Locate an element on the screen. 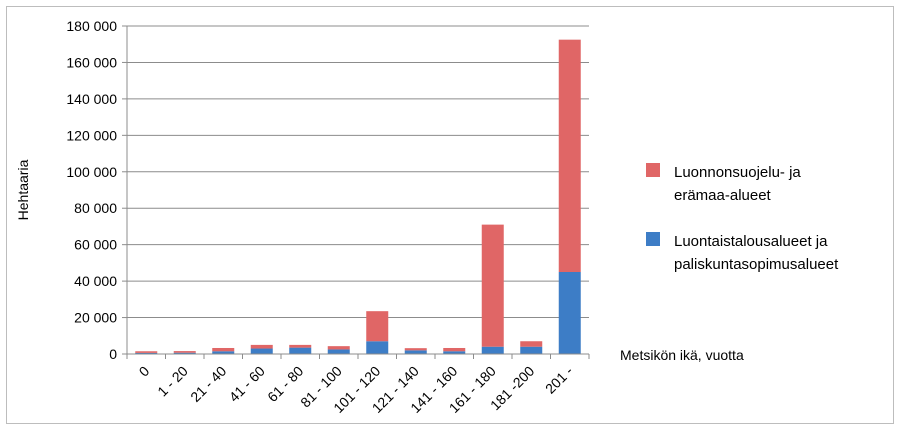  y-tick-label: 140 000 is located at coordinates (91, 99).